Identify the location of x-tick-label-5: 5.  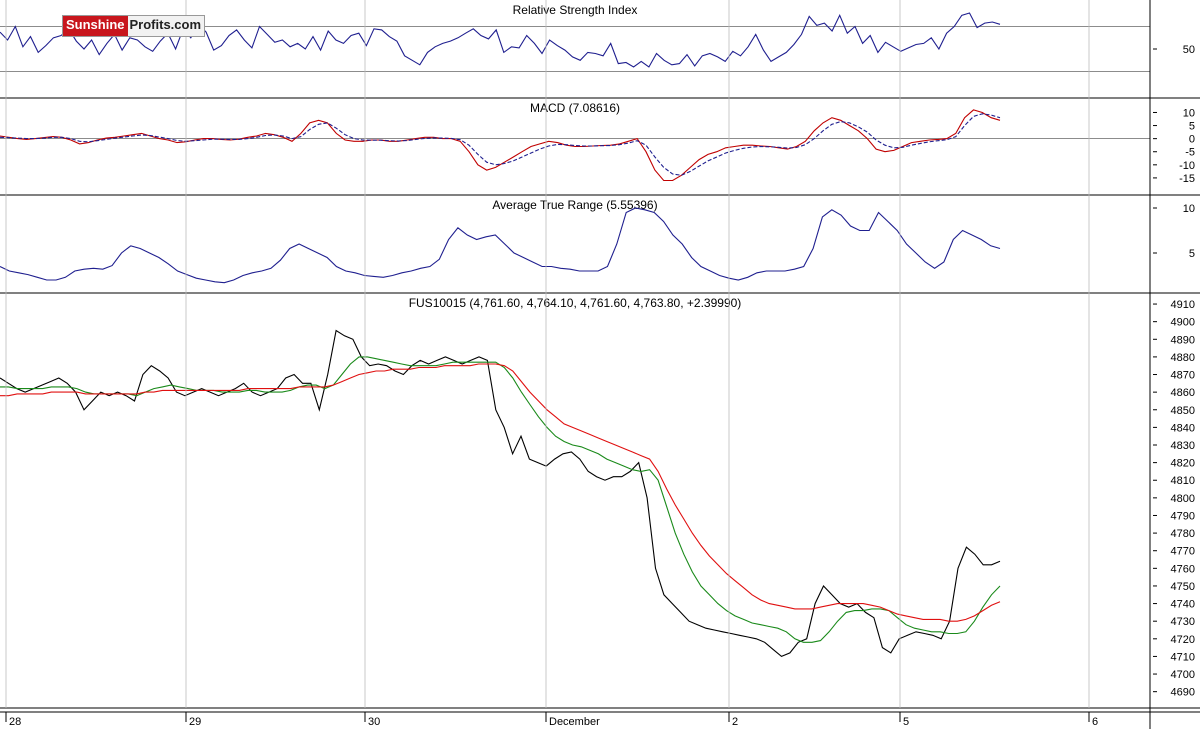
(906, 722).